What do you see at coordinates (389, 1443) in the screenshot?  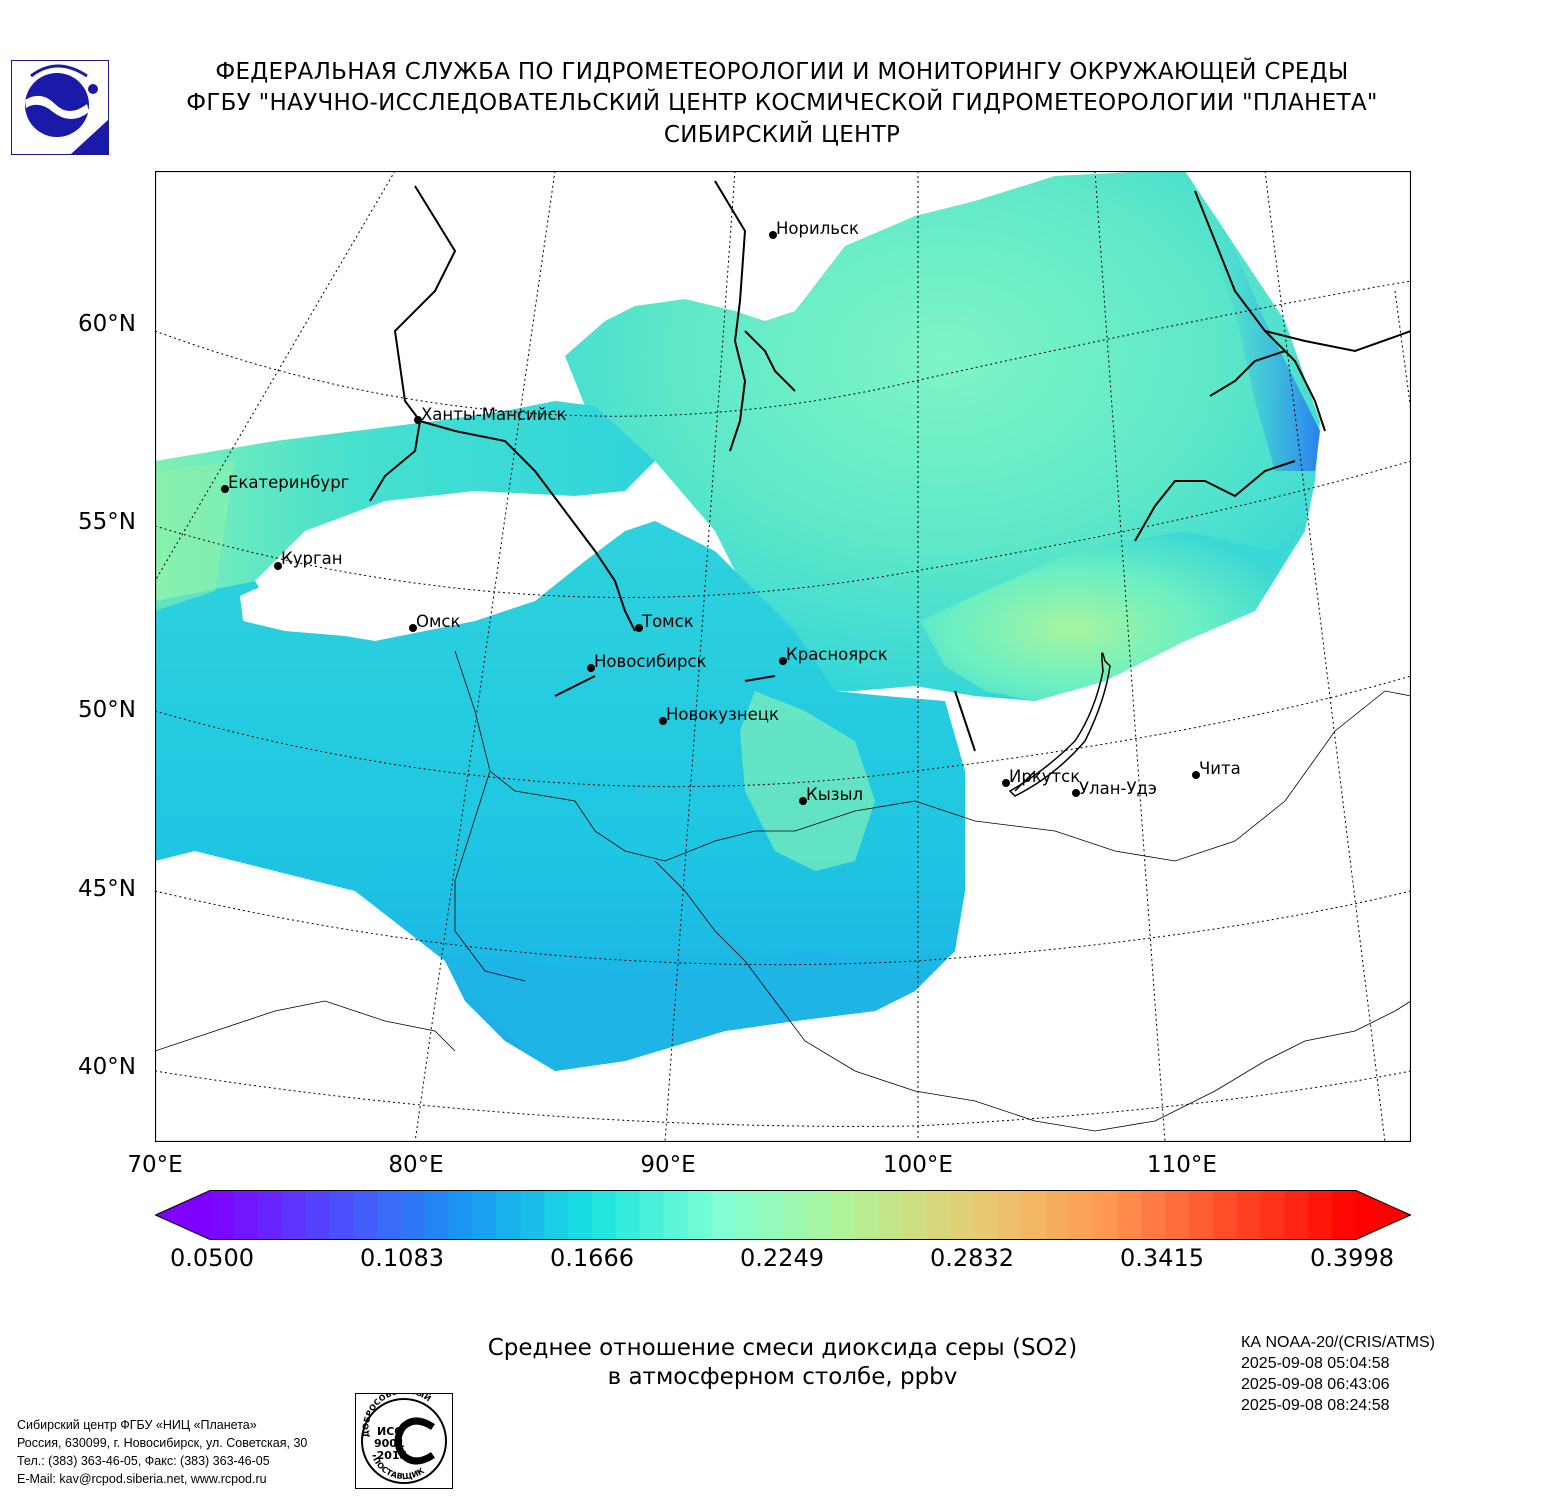 I see `svg-text: 9001` at bounding box center [389, 1443].